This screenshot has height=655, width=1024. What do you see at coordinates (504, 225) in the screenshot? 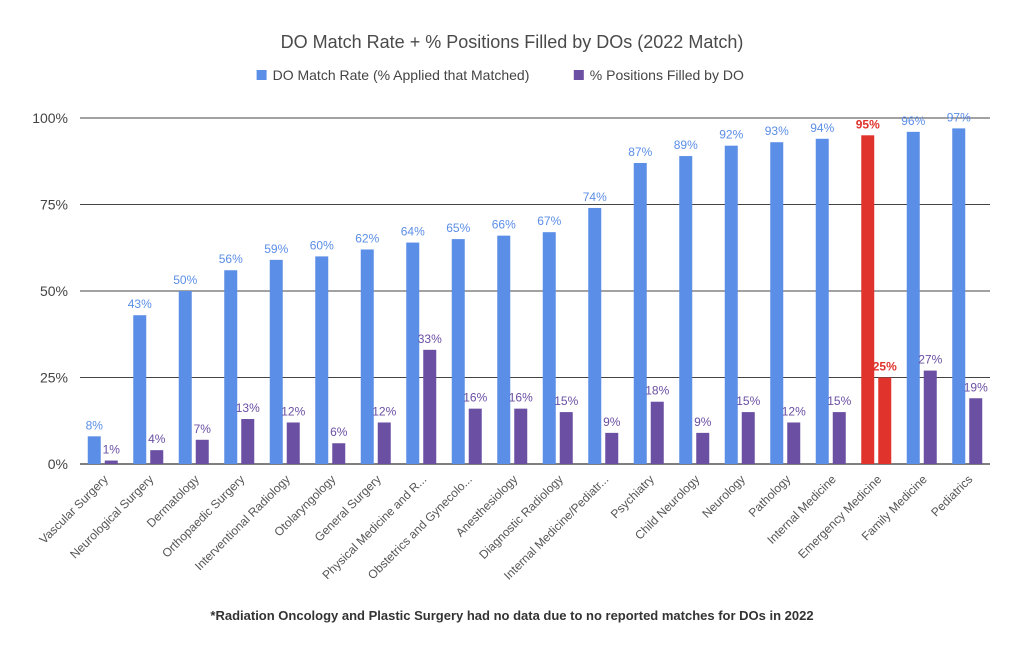
I see `data-label-match-rate: 66%` at bounding box center [504, 225].